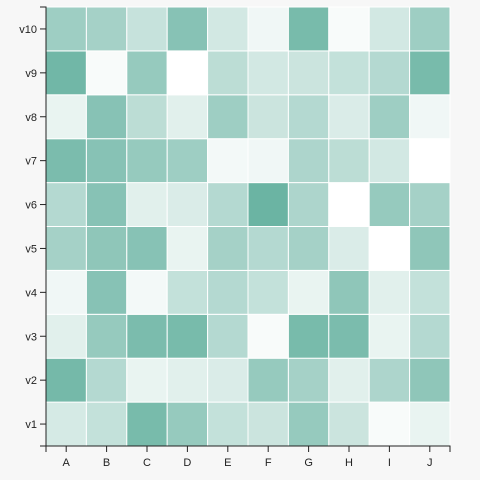  Describe the element at coordinates (248, 457) in the screenshot. I see `x-axis: A B C D E F G H I J` at that location.